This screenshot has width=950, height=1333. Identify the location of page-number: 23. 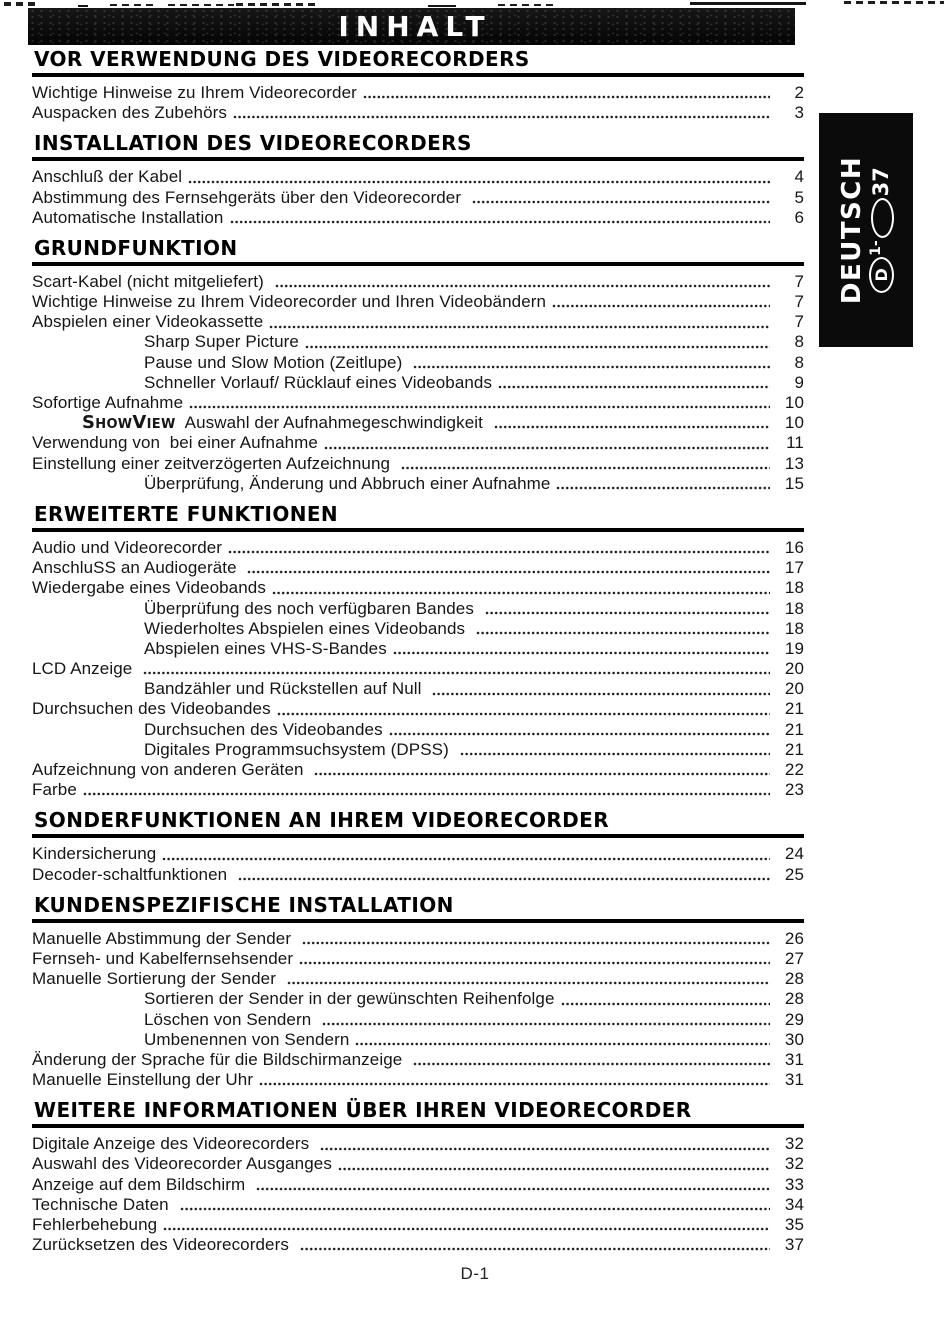
(794, 790).